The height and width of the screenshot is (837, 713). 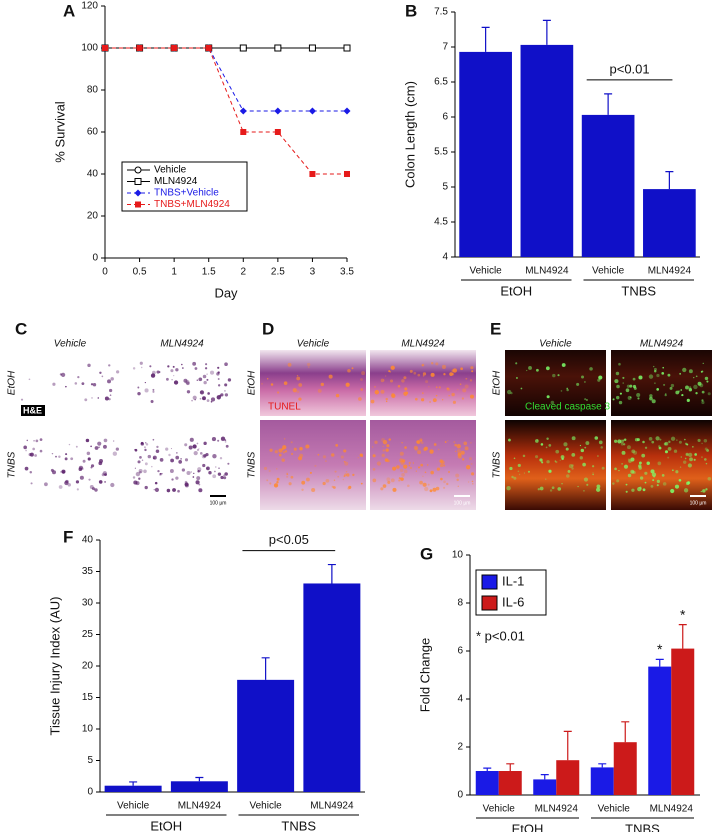 I want to click on x-tick-label: 0, so click(x=105, y=272).